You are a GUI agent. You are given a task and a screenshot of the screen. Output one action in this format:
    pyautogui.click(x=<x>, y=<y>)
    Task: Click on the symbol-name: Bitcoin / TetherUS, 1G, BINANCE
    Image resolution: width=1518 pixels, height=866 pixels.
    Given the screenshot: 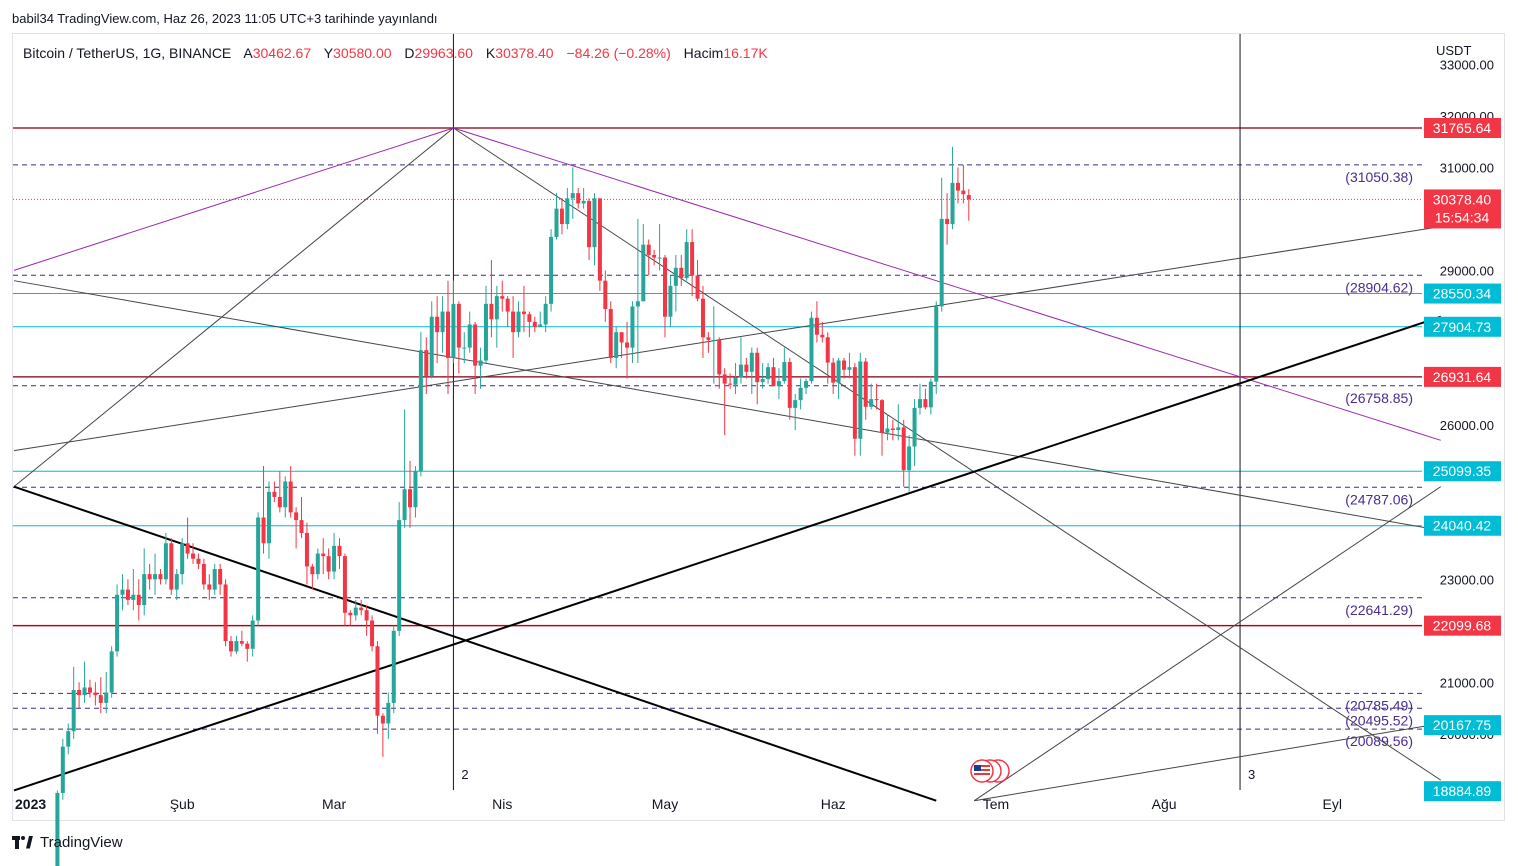 What is the action you would take?
    pyautogui.click(x=127, y=53)
    